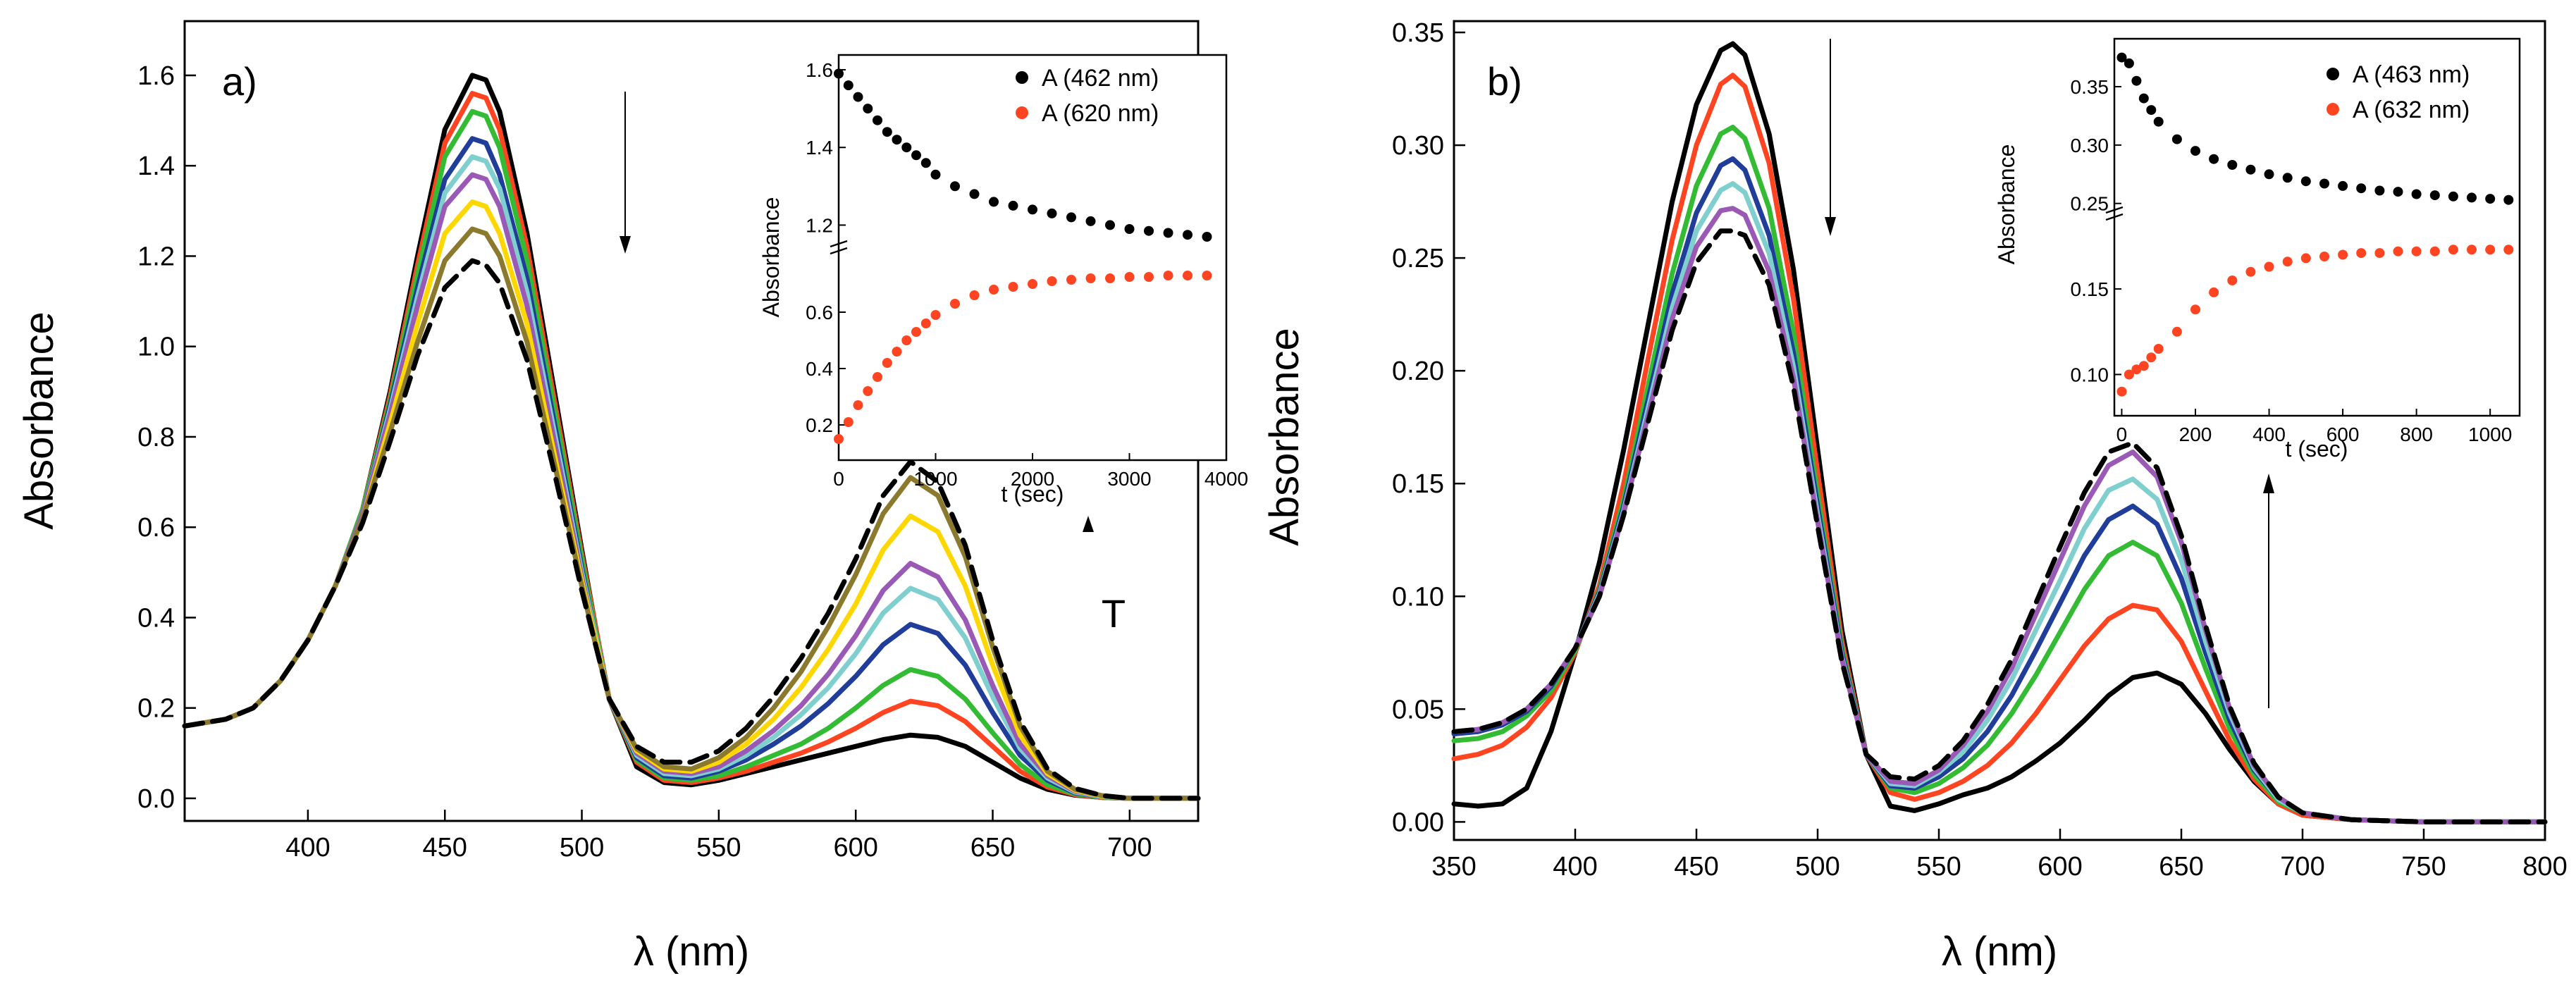 Image resolution: width=2576 pixels, height=983 pixels. Describe the element at coordinates (2181, 867) in the screenshot. I see `panel-b-xtick-label: 650` at that location.